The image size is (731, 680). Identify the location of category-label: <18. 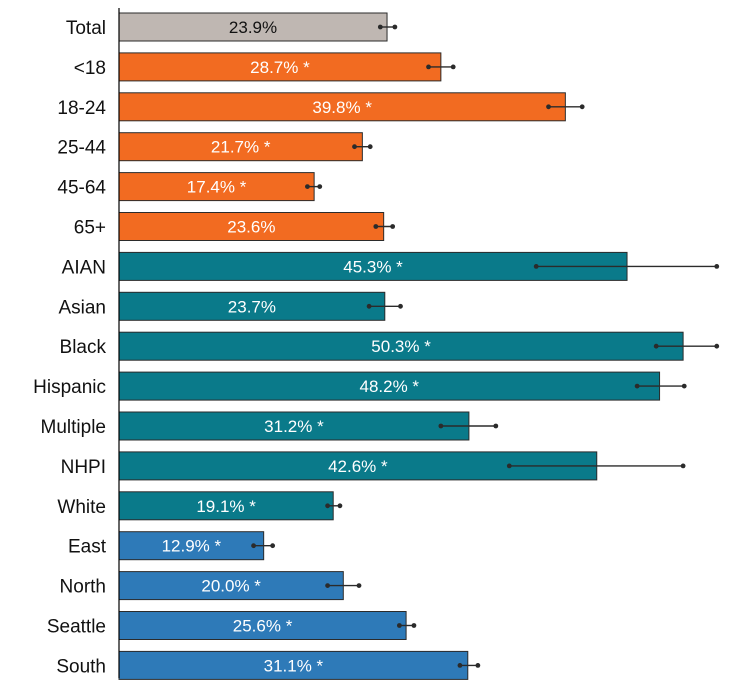
(90, 68).